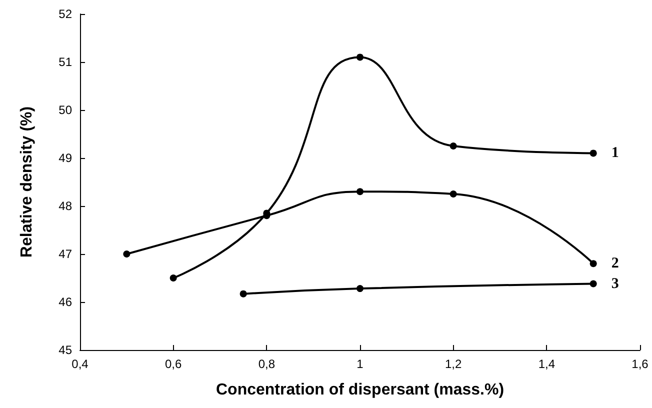 This screenshot has width=652, height=408. What do you see at coordinates (615, 284) in the screenshot?
I see `series-label: 3` at bounding box center [615, 284].